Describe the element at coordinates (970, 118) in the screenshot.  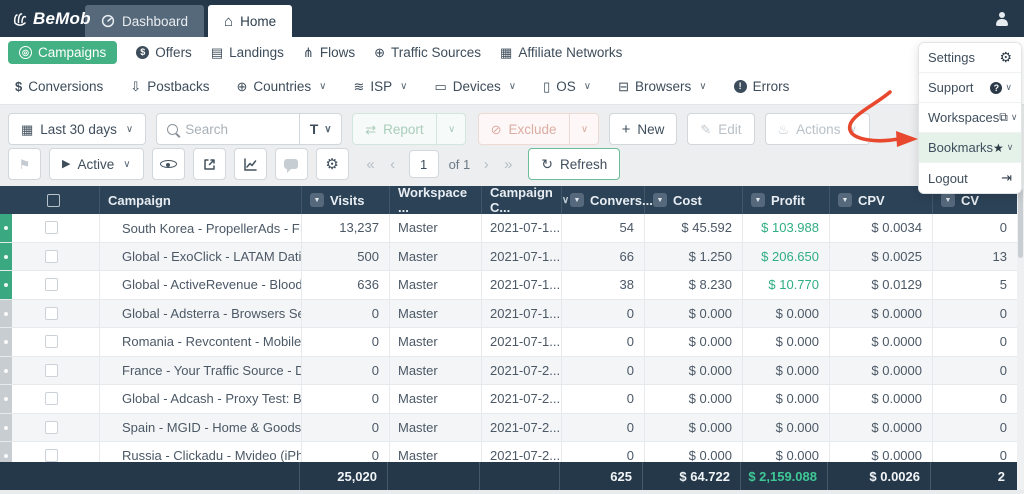
I see `menu-item-workspaces: Workspaces ⧉ ∨` at that location.